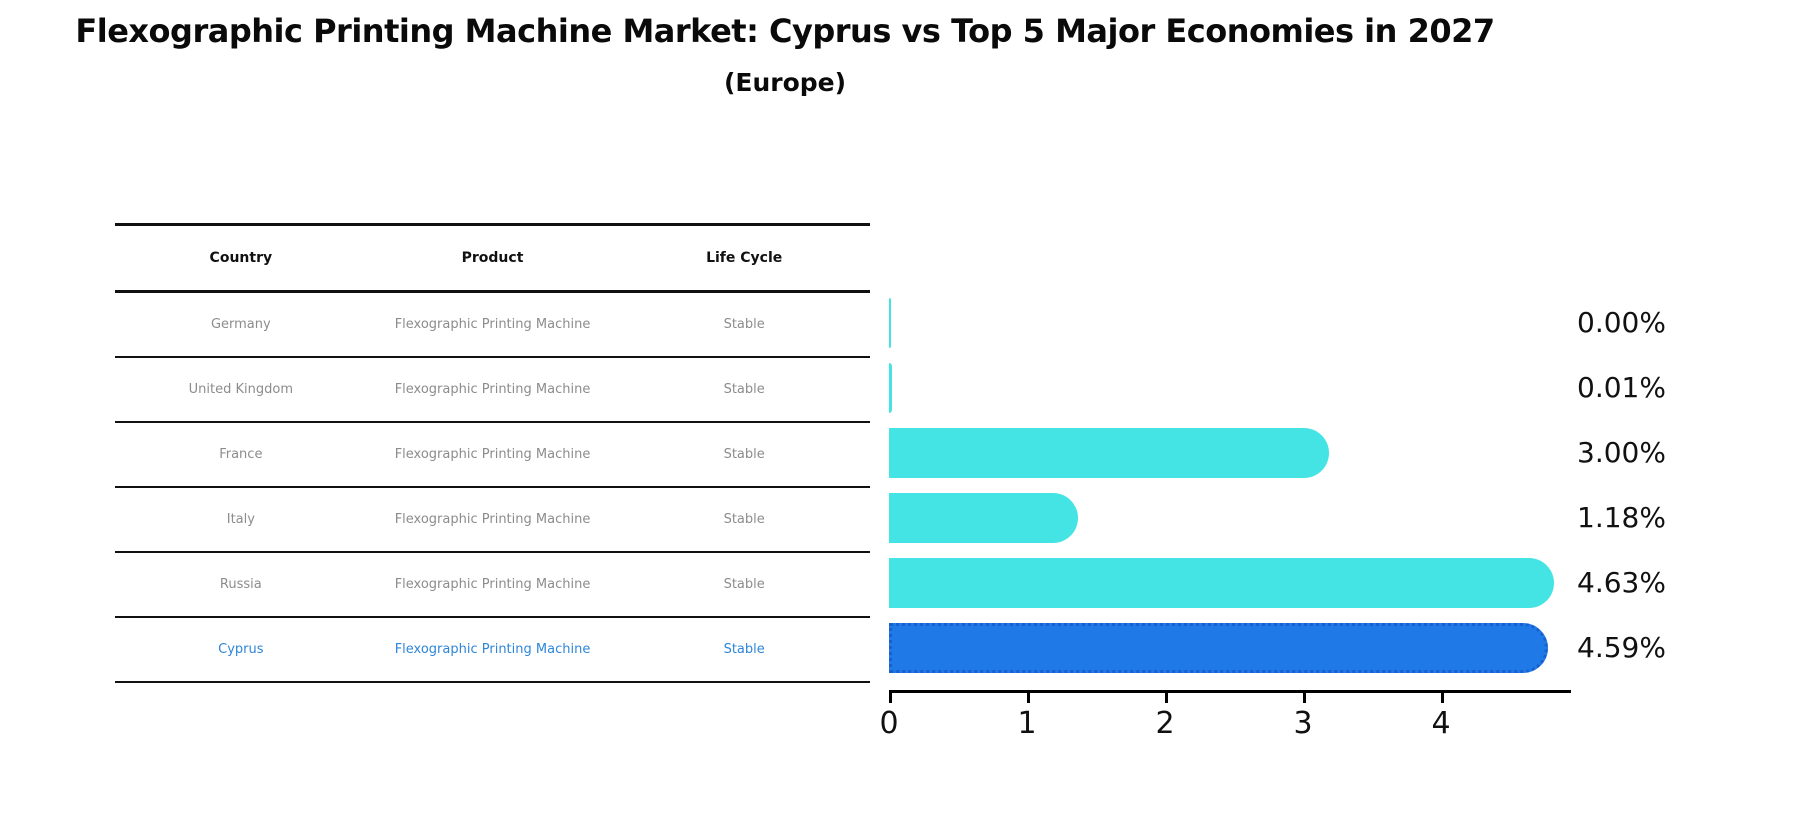  Describe the element at coordinates (240, 324) in the screenshot. I see `country-cell: Germany` at that location.